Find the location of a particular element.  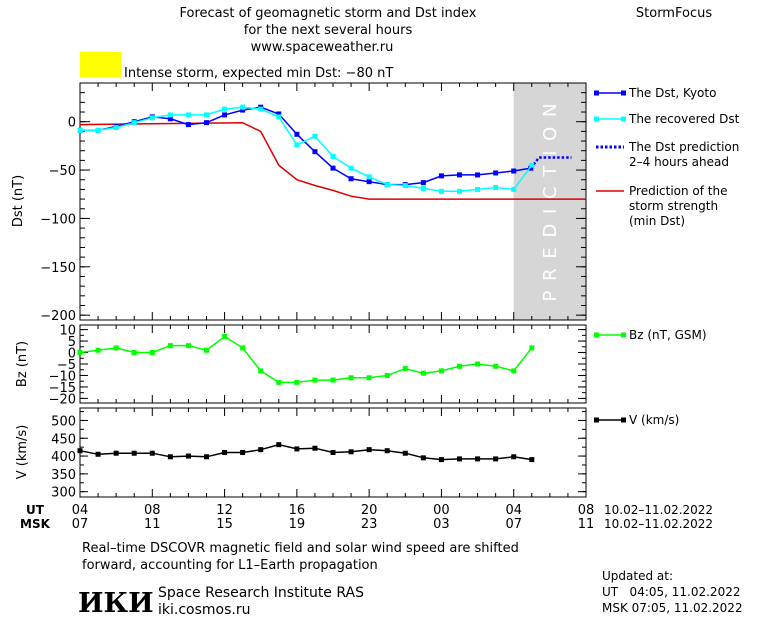

x-tick-label-ut: 04 is located at coordinates (80, 510).